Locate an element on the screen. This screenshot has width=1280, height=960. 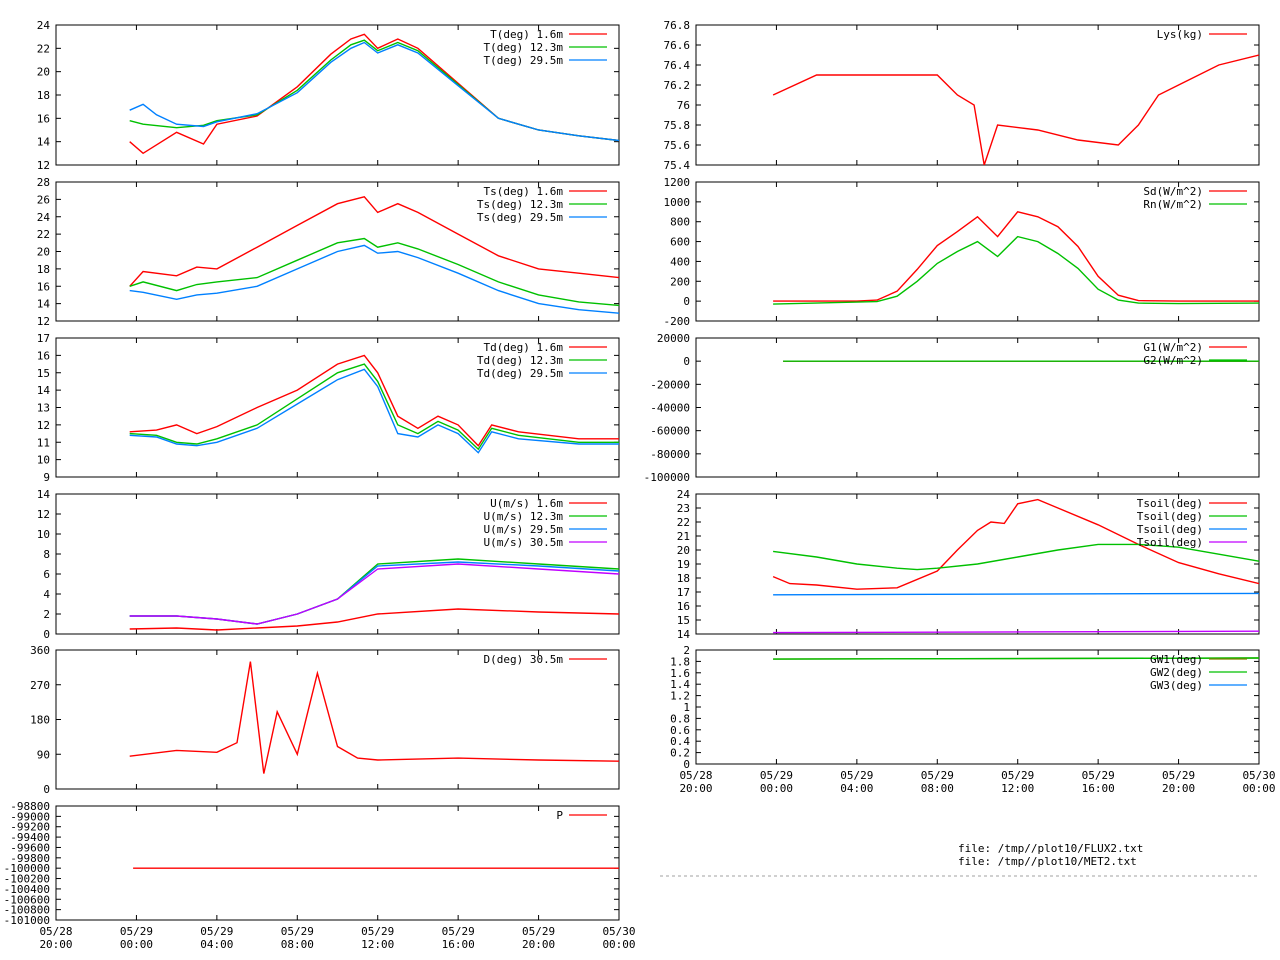
dewpoint-series-line is located at coordinates (374, 407).